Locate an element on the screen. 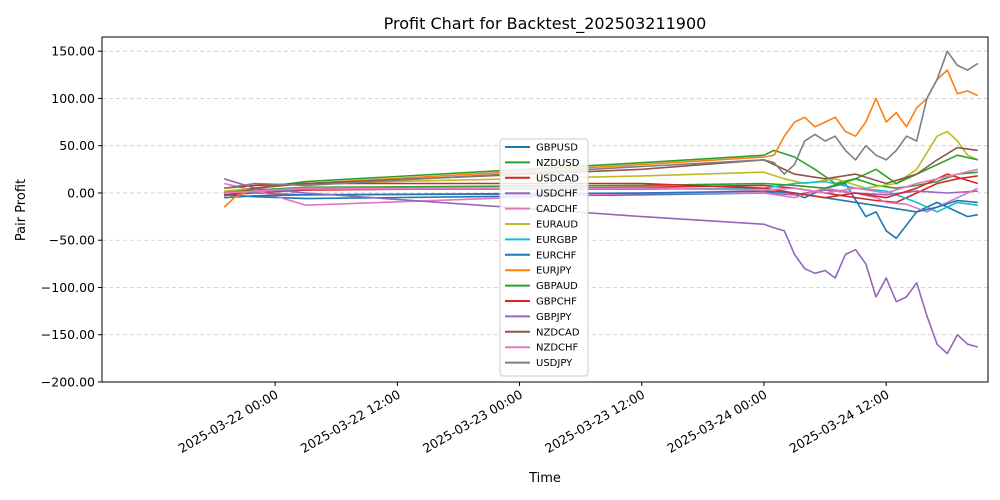 The image size is (1000, 500). legend-label: NZDCAD is located at coordinates (558, 332).